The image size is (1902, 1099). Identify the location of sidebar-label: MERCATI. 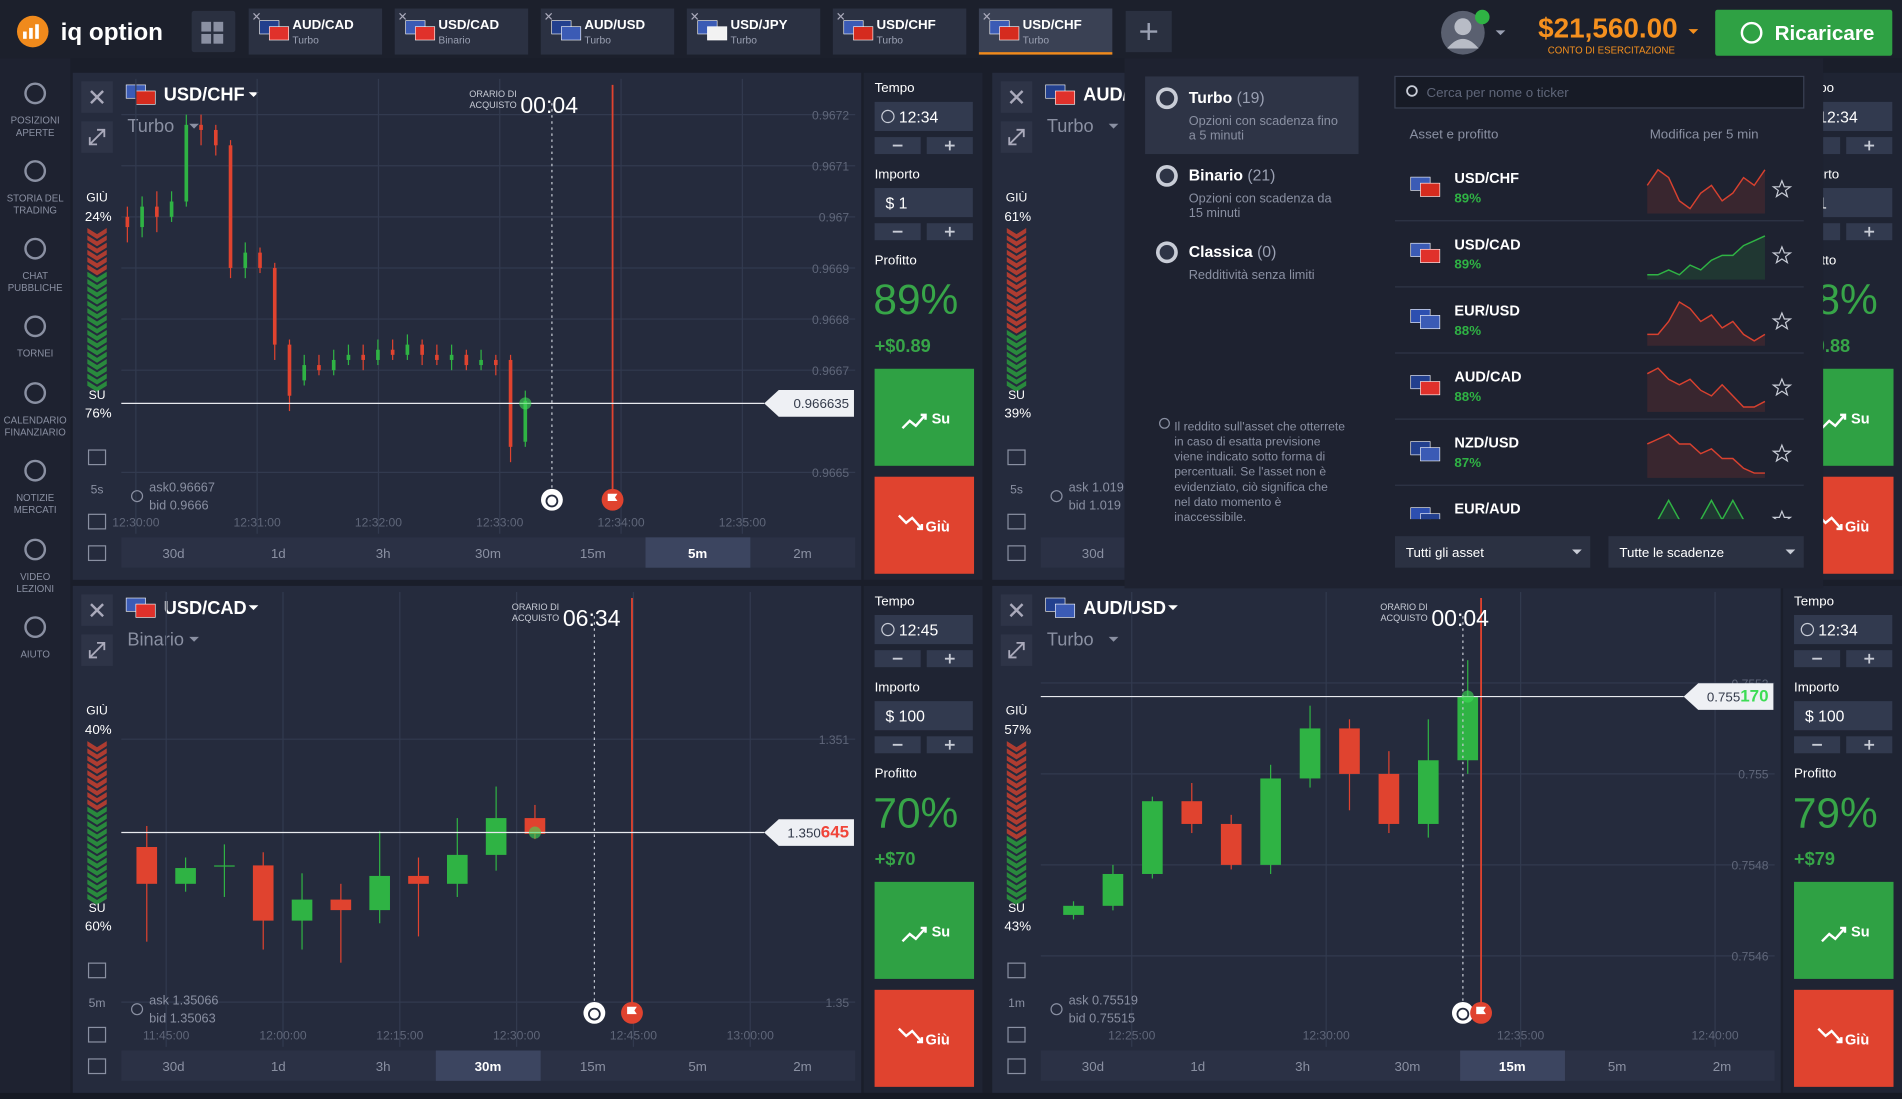
(35, 510).